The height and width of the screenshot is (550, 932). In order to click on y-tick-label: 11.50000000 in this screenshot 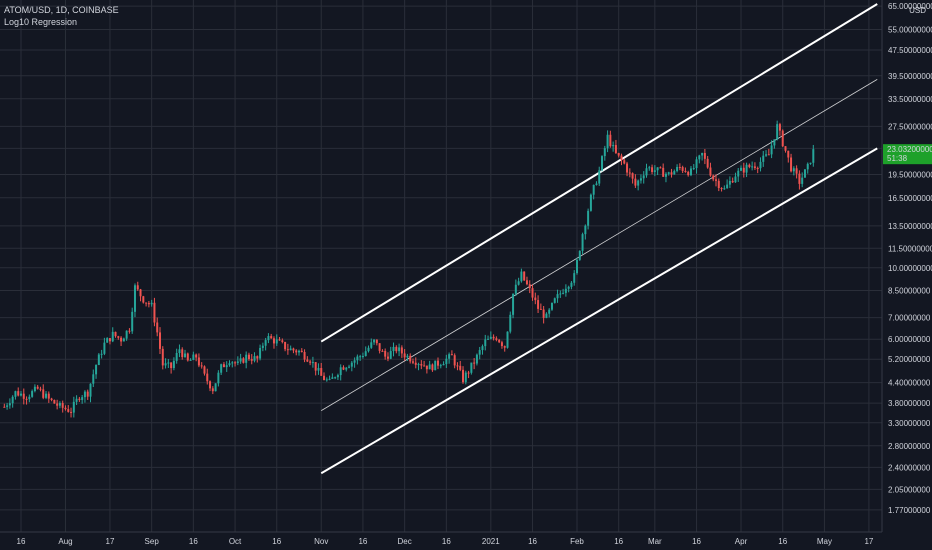, I will do `click(910, 248)`.